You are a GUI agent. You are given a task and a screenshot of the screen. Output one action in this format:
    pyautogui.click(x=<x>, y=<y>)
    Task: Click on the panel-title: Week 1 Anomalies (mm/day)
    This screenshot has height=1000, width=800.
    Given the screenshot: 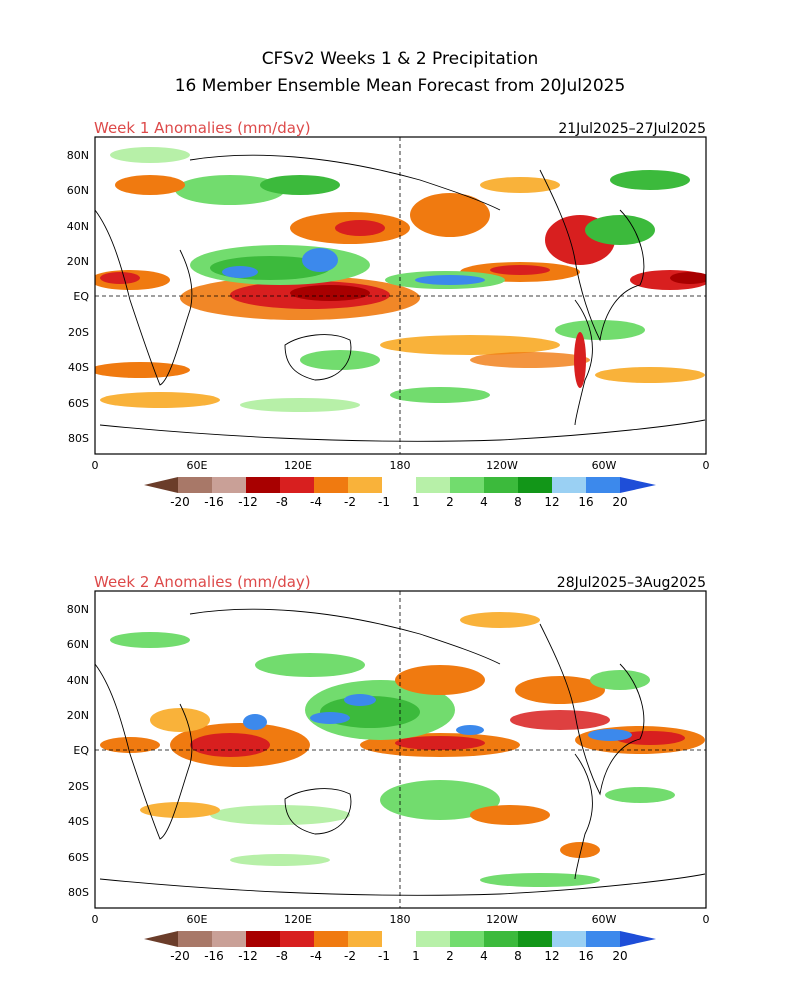 What is the action you would take?
    pyautogui.click(x=202, y=128)
    